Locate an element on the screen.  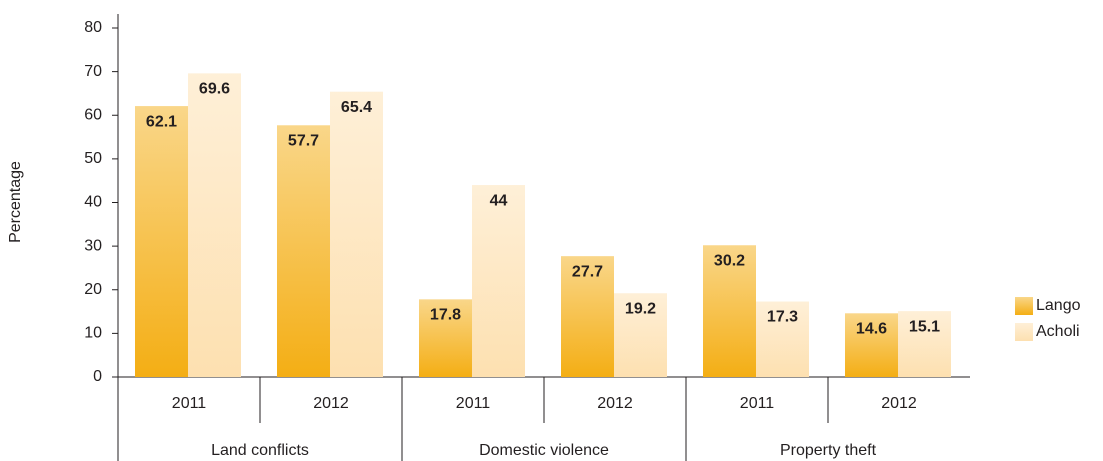
y-axis-label: Percentage is located at coordinates (15, 202).